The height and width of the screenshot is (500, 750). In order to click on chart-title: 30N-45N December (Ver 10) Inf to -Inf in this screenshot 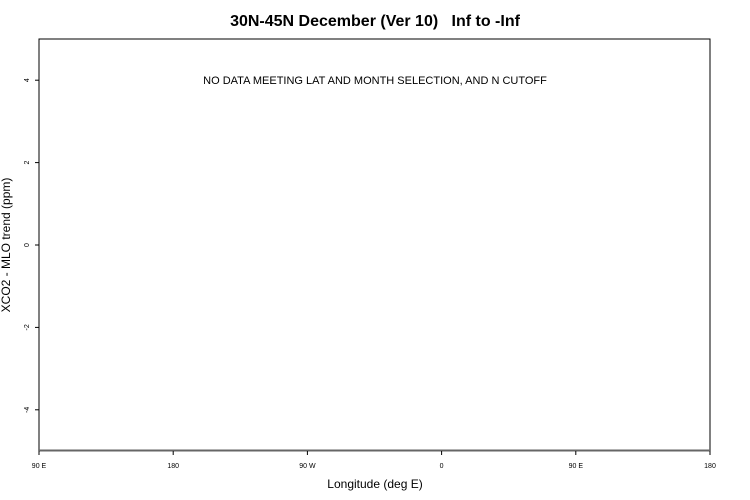, I will do `click(375, 21)`.